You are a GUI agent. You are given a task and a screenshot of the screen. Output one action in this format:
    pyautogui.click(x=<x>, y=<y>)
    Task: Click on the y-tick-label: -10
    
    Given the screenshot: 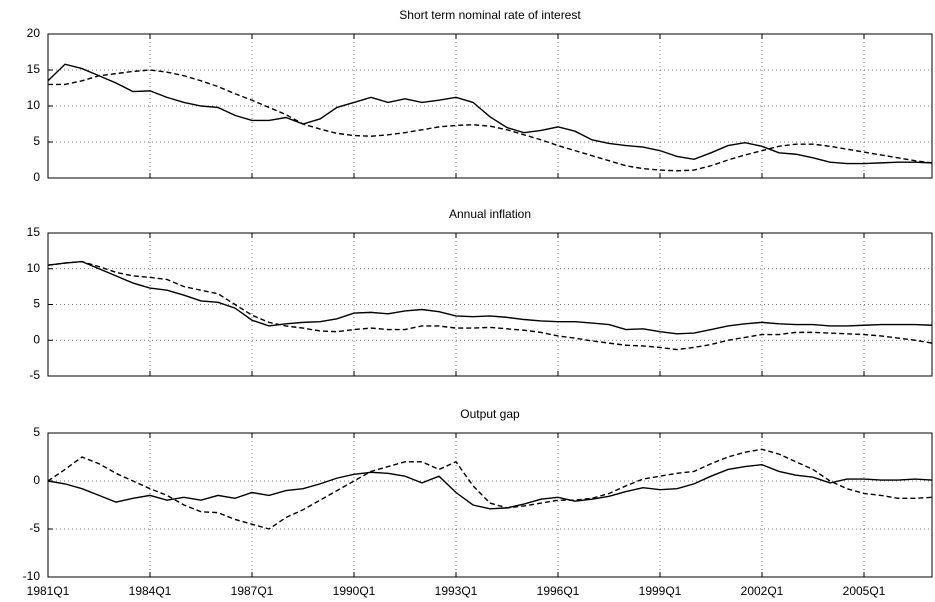 What is the action you would take?
    pyautogui.click(x=32, y=576)
    